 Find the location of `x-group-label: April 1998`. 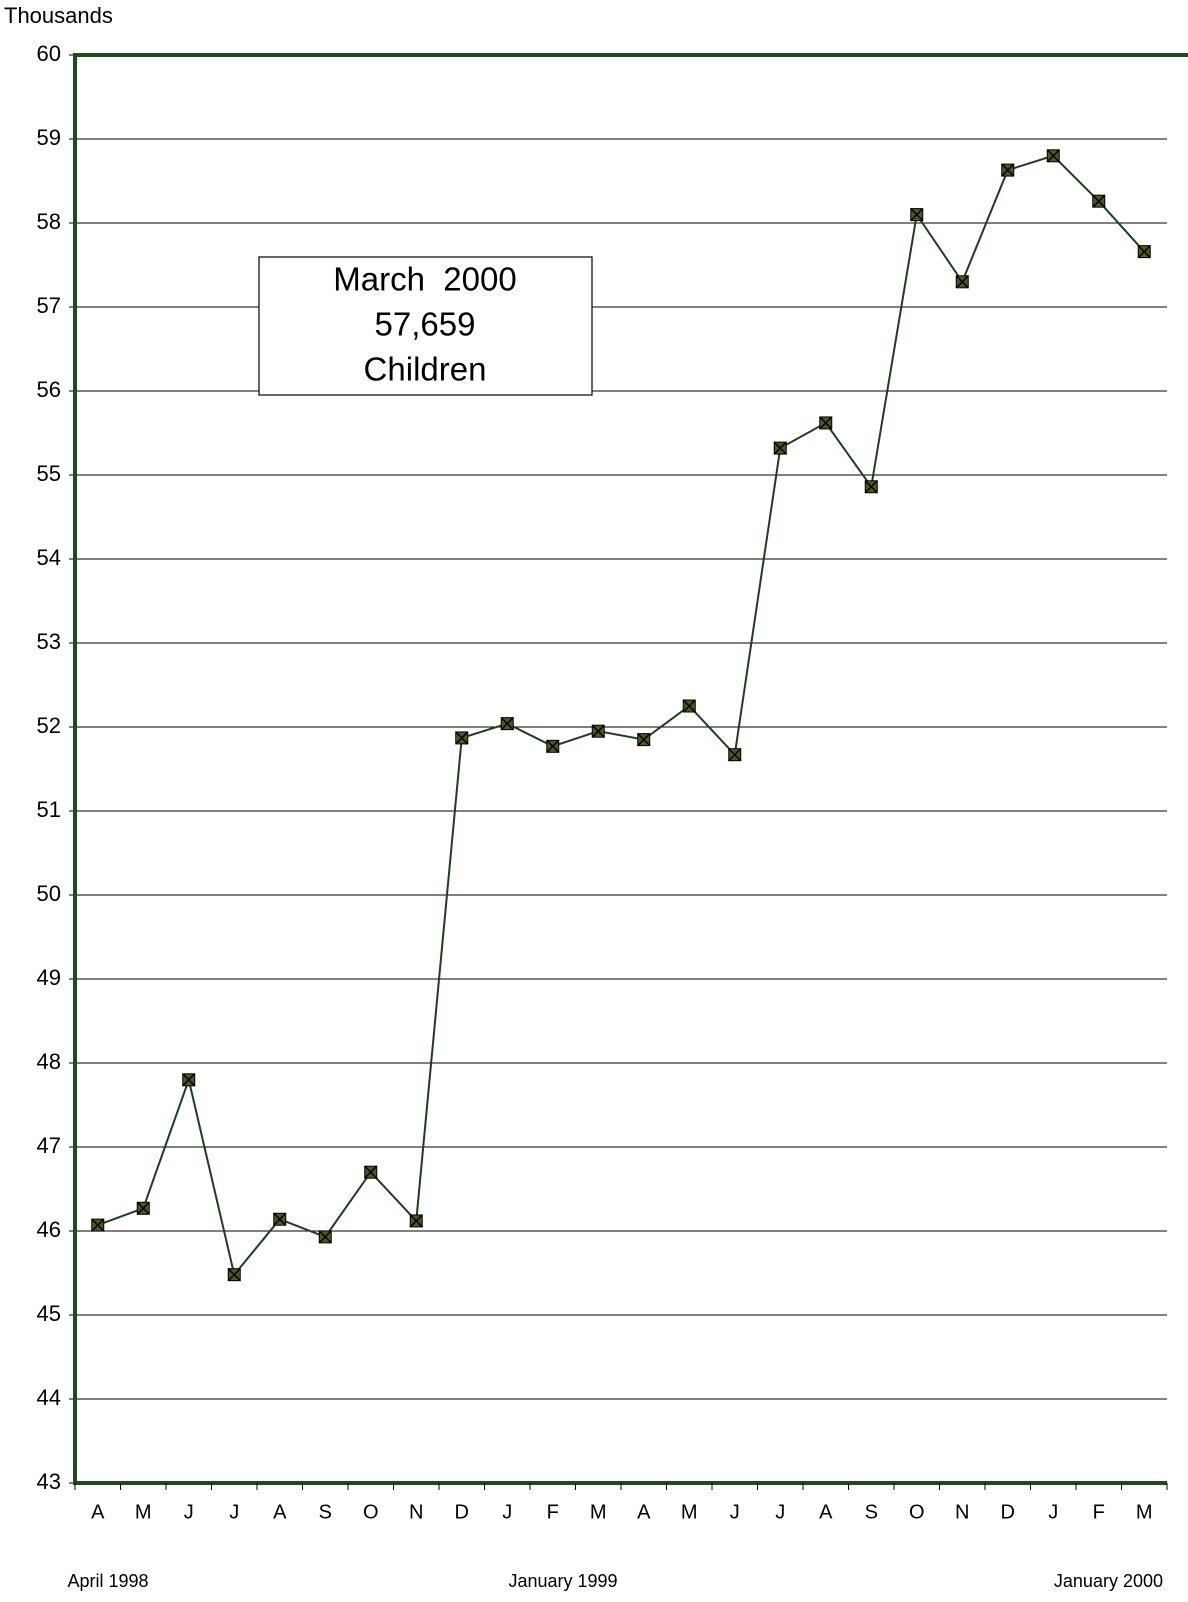

x-group-label: April 1998 is located at coordinates (107, 1581).